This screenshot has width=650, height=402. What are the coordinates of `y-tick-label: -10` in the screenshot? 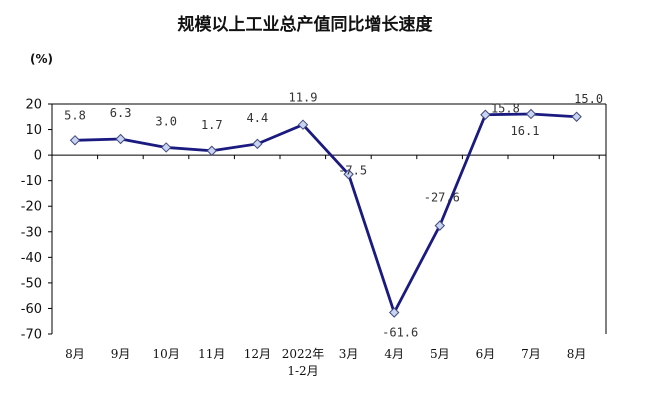 It's located at (31, 181).